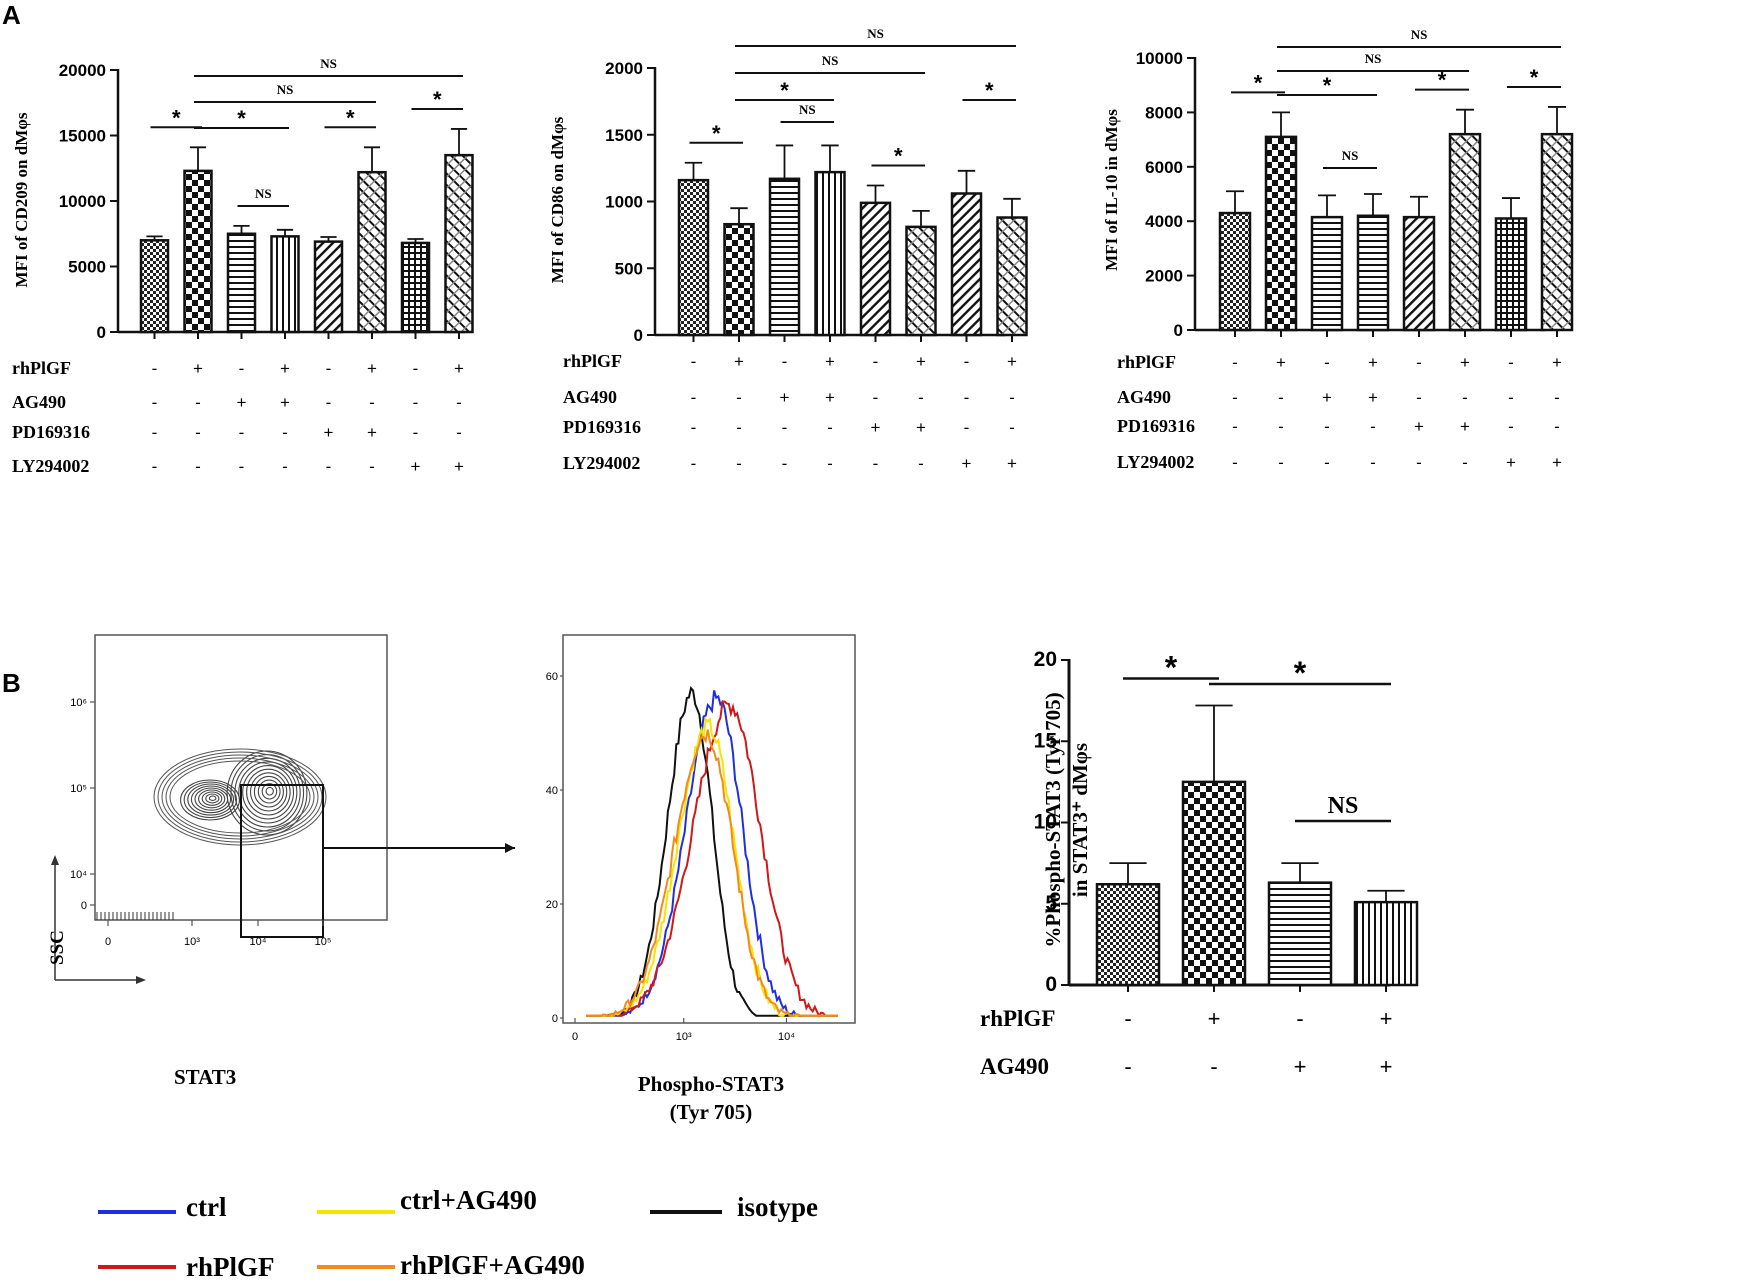 This screenshot has width=1759, height=1283. What do you see at coordinates (1164, 276) in the screenshot?
I see `y-tick-label: 2000` at bounding box center [1164, 276].